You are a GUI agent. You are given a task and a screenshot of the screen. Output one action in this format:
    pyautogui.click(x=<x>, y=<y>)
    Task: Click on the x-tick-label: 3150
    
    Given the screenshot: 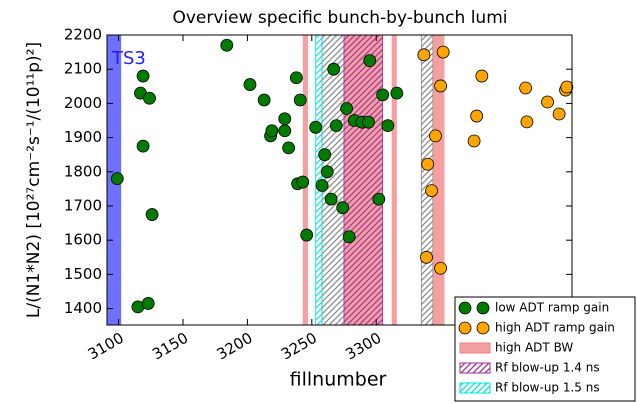 What is the action you would take?
    pyautogui.click(x=170, y=346)
    